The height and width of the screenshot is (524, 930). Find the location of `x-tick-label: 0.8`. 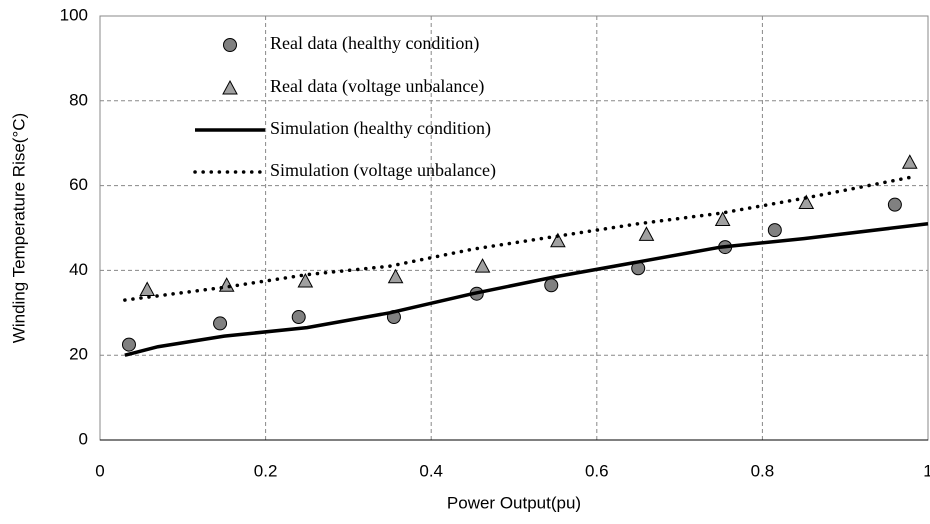

x-tick-label: 0.8 is located at coordinates (763, 470).